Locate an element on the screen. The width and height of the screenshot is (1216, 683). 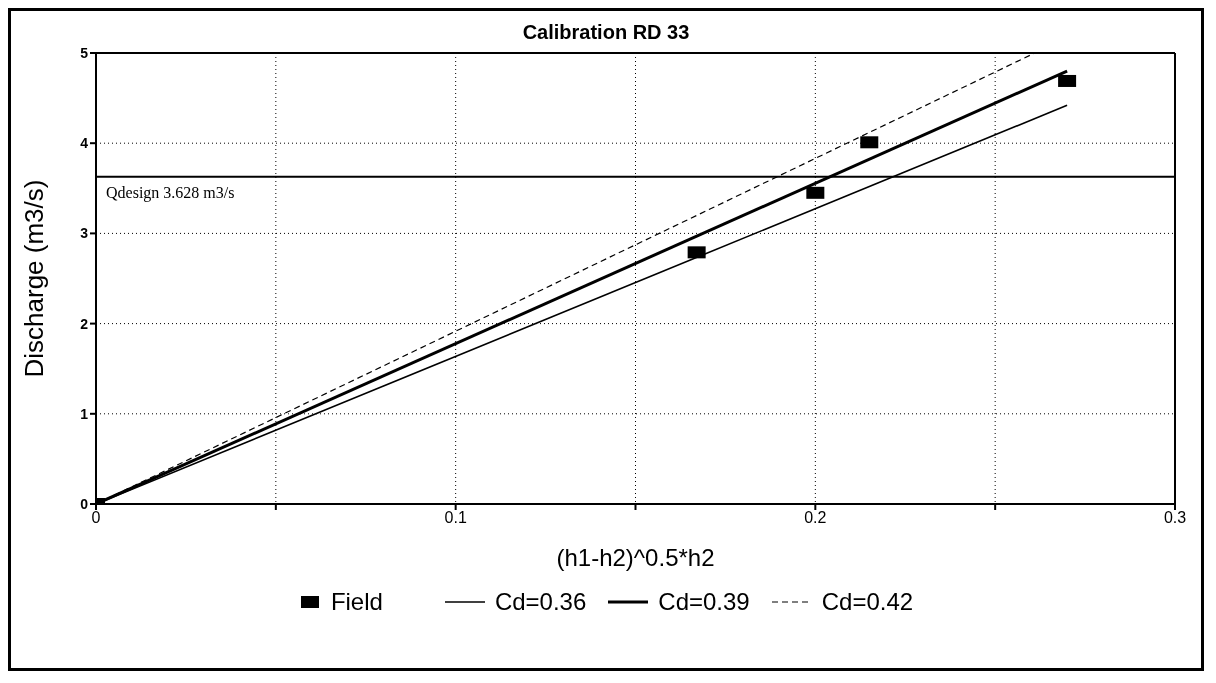
y-tick-label: 1 is located at coordinates (84, 413).